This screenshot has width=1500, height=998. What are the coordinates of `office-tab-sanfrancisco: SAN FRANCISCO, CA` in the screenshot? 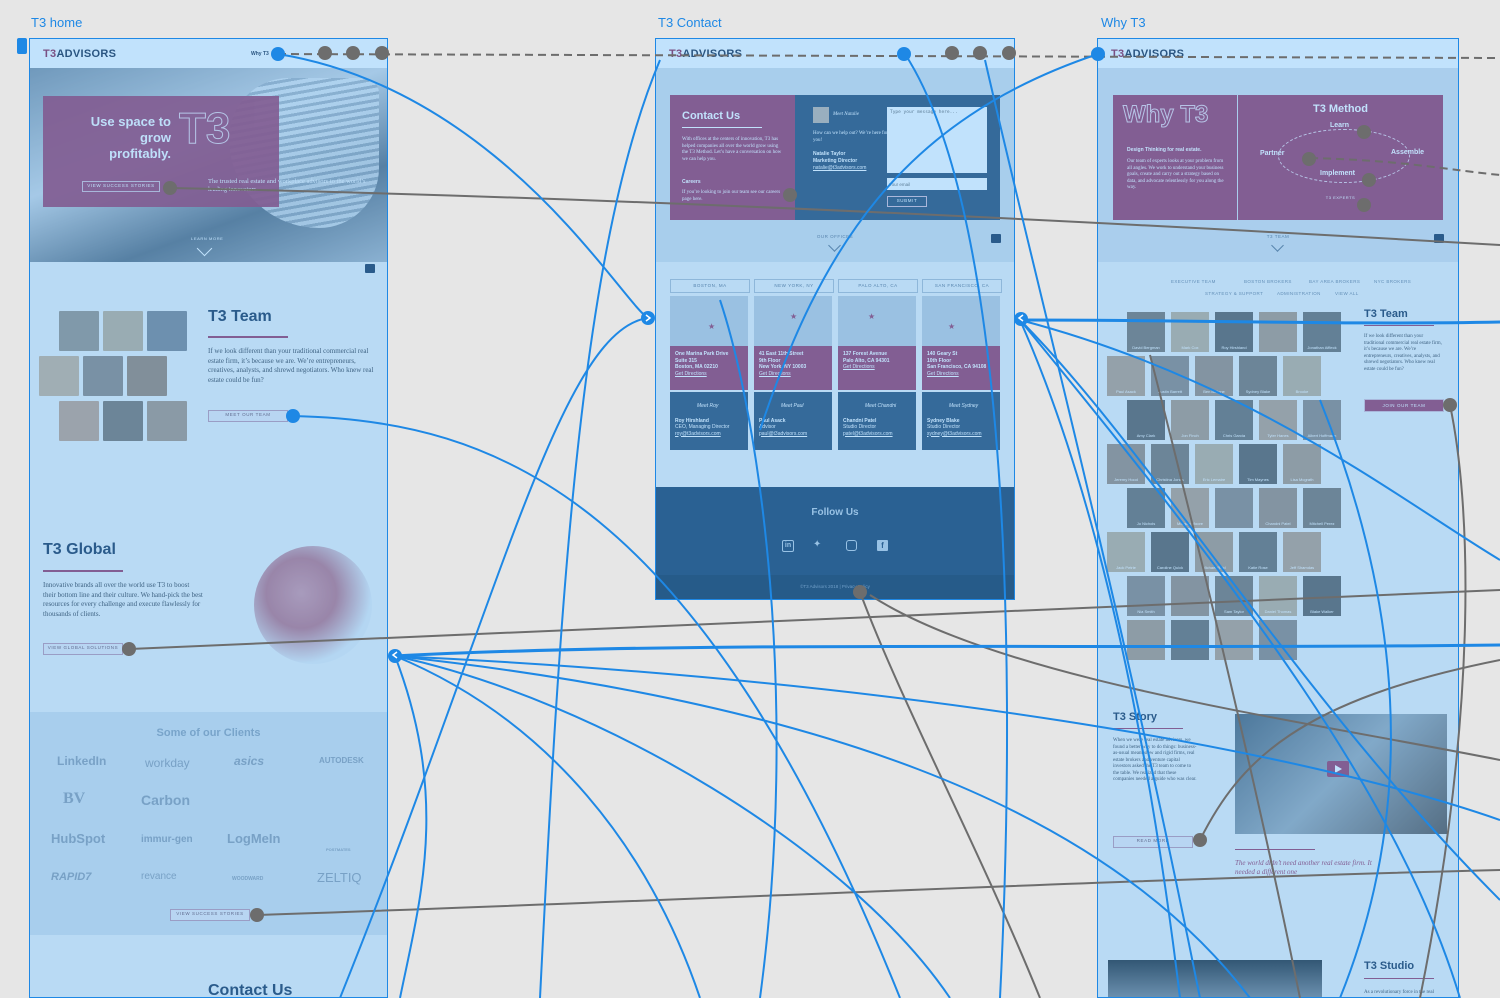 It's located at (962, 286).